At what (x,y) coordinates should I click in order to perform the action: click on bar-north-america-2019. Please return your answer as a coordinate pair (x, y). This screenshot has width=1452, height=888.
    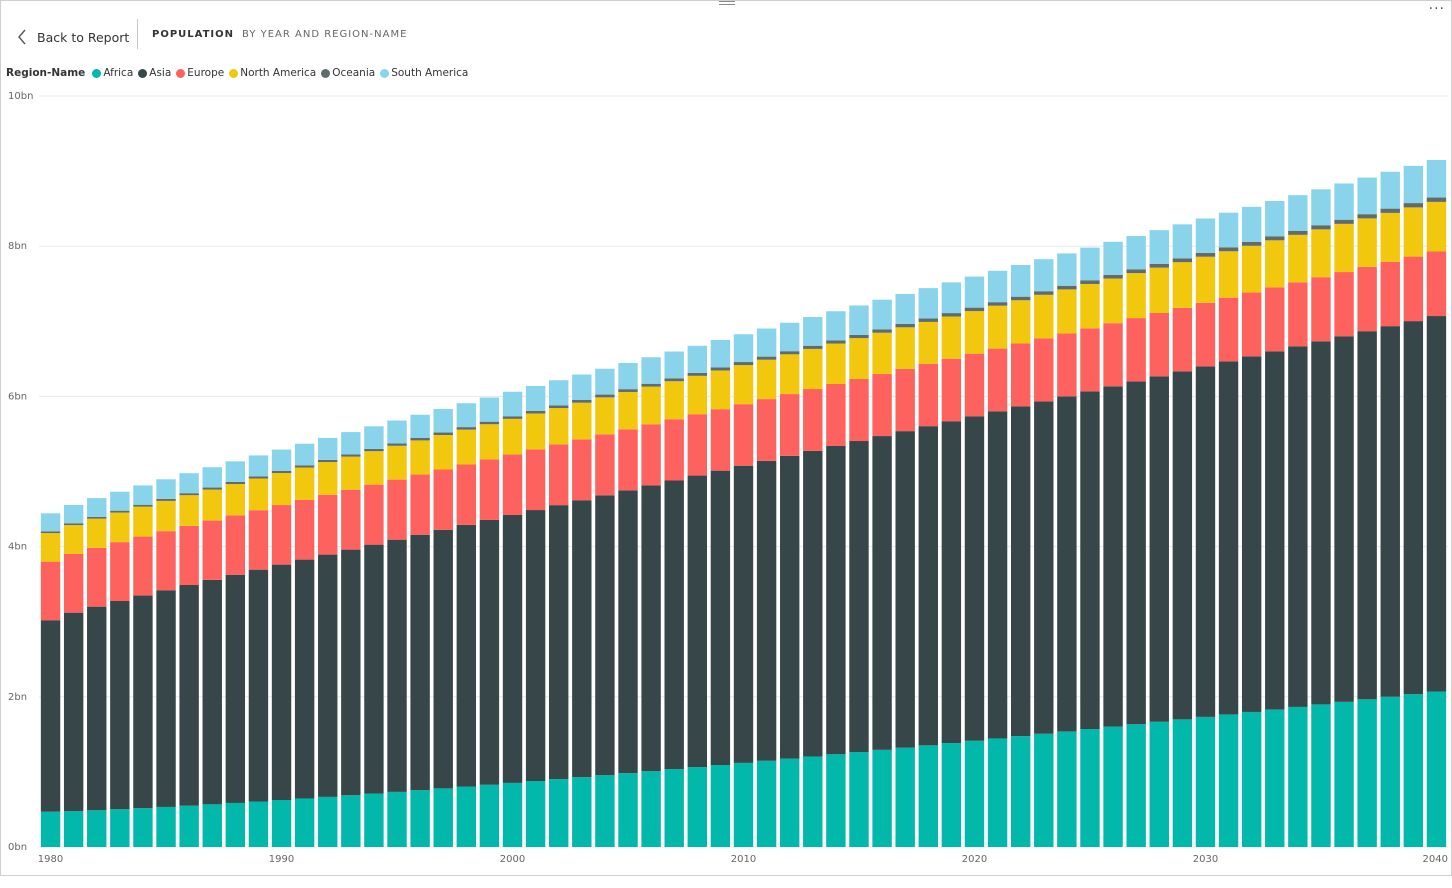
    Looking at the image, I should click on (951, 337).